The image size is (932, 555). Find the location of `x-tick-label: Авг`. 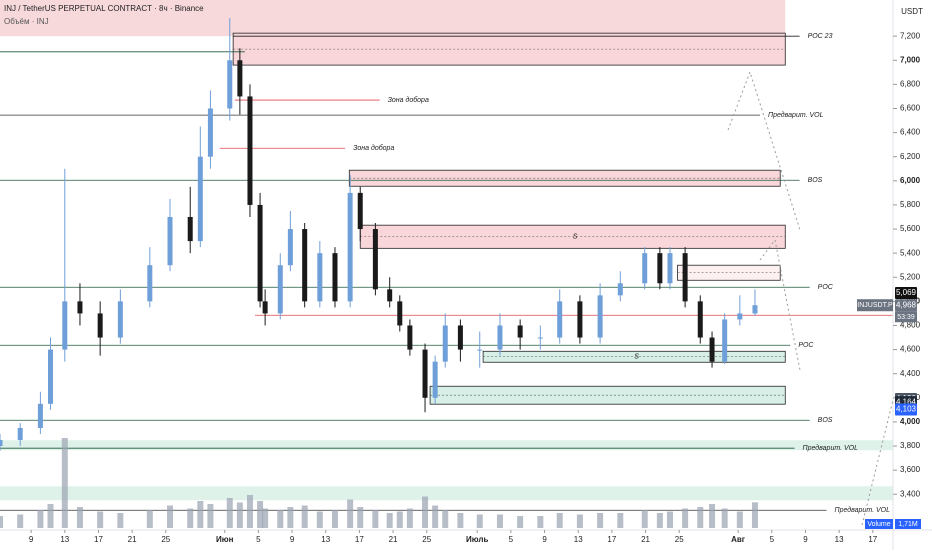

x-tick-label: Авг is located at coordinates (738, 539).